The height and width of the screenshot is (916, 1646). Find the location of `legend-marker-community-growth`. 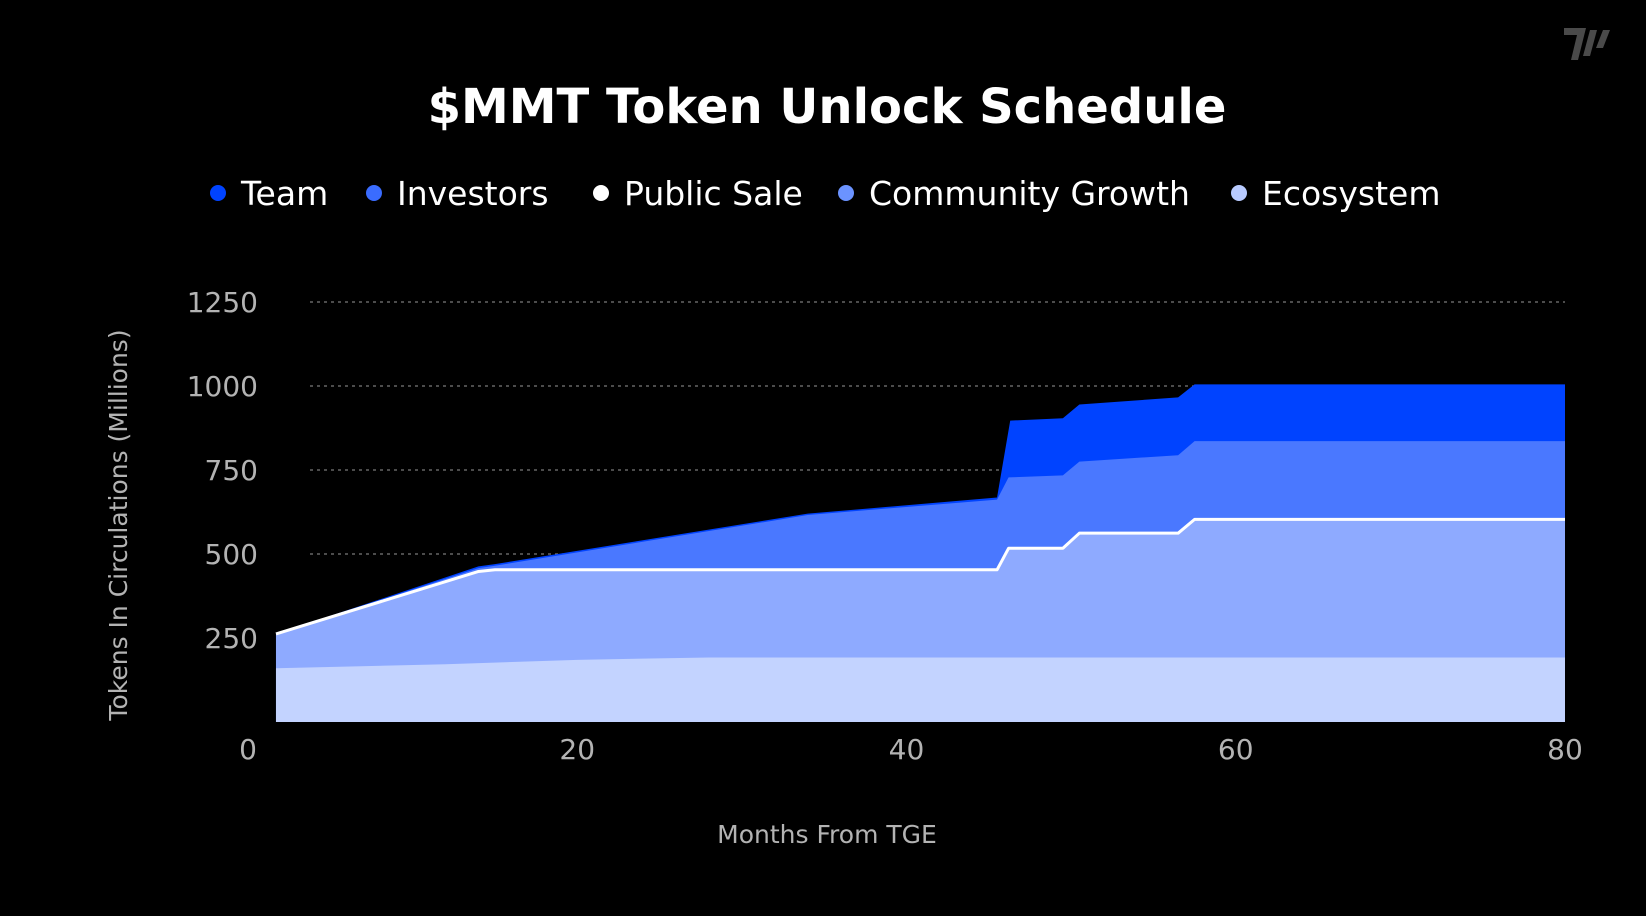

legend-marker-community-growth is located at coordinates (846, 193).